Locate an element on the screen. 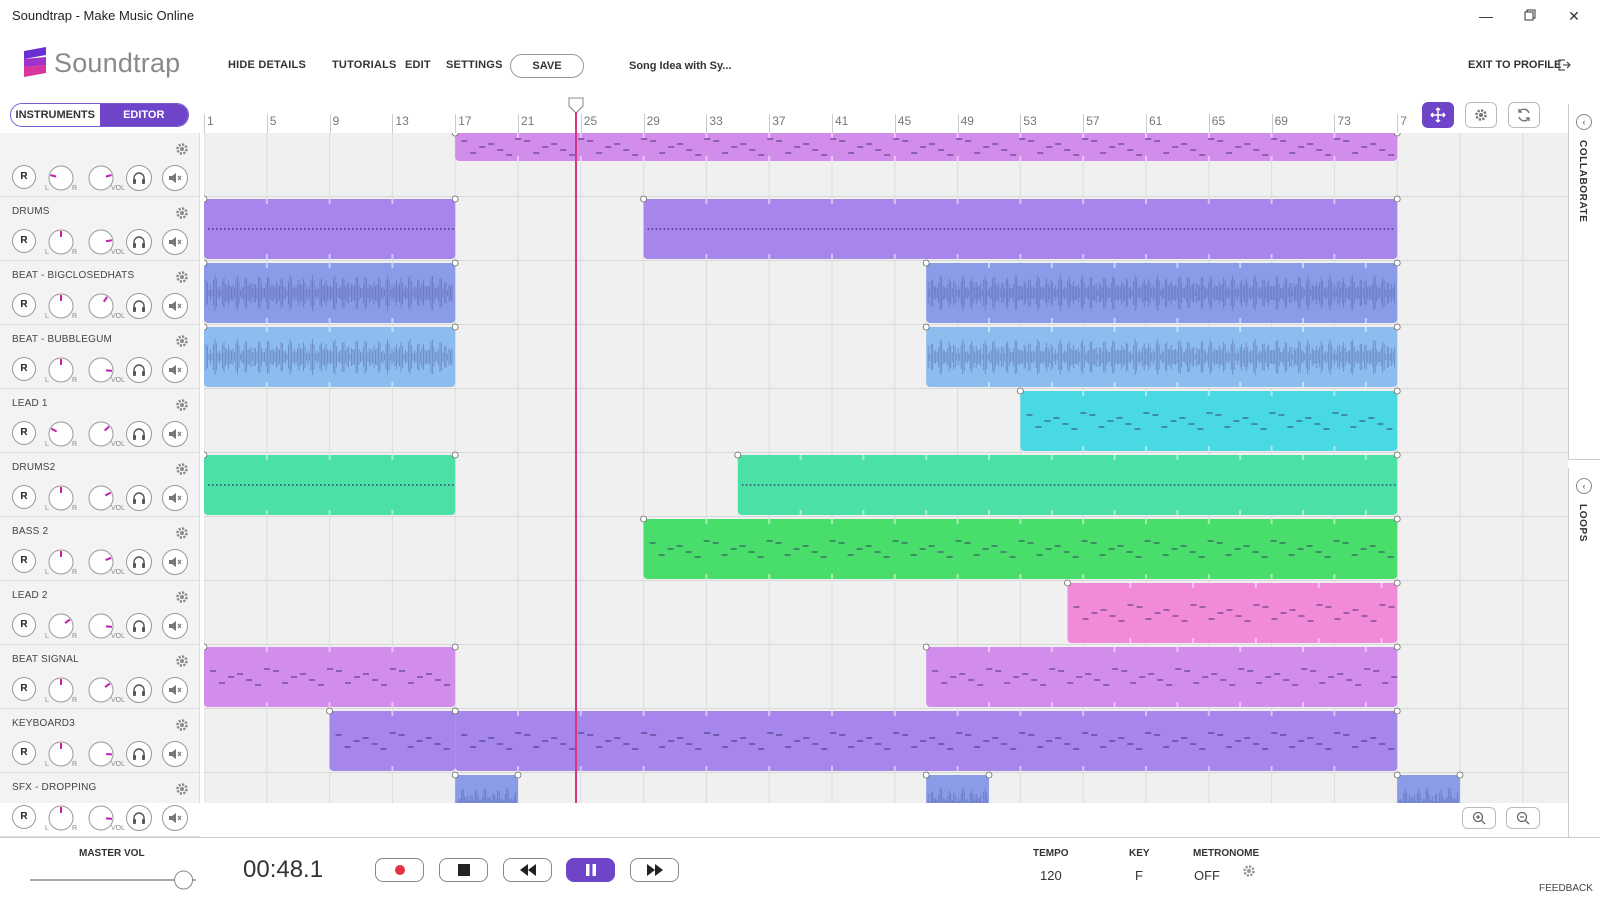  track-header: SFX - DROPPING R L R VOL is located at coordinates (100, 805).